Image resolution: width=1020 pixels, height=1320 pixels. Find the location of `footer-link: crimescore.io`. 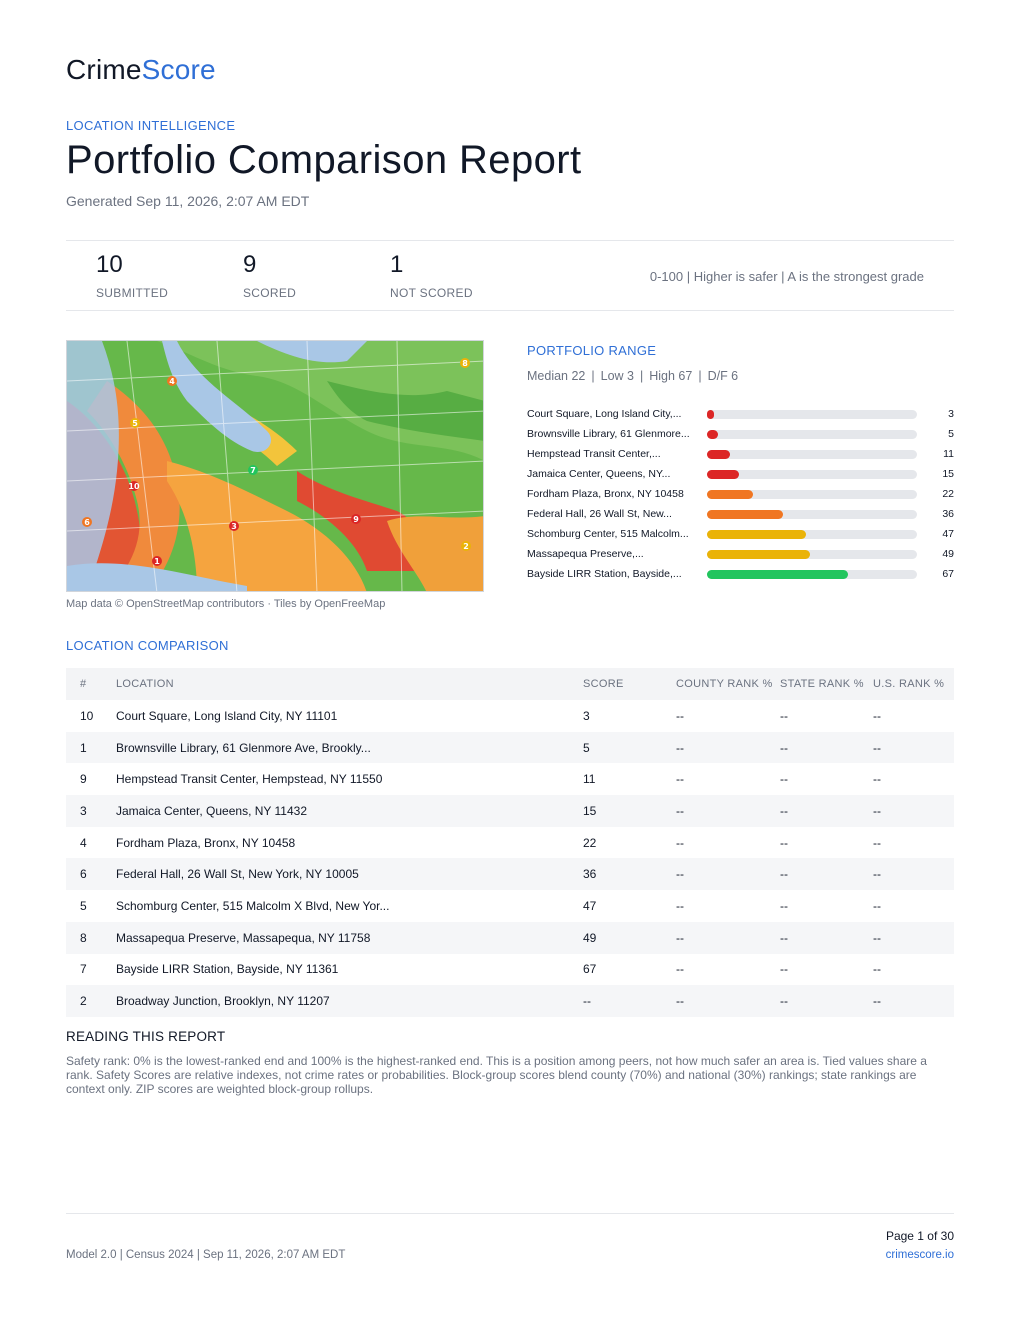

footer-link: crimescore.io is located at coordinates (919, 1255).